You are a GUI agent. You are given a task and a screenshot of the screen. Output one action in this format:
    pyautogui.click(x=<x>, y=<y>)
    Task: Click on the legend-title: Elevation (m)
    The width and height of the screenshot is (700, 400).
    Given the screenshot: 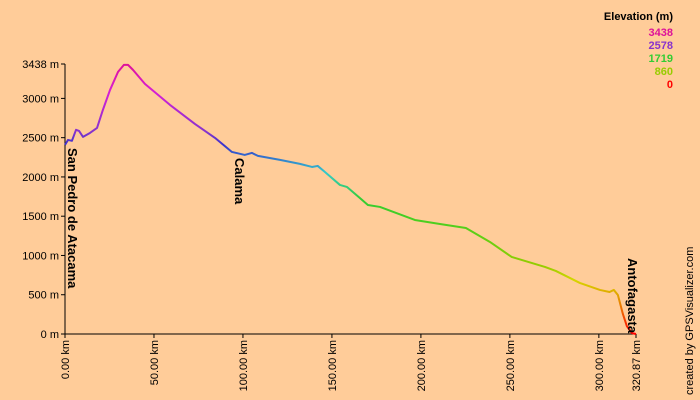 What is the action you would take?
    pyautogui.click(x=638, y=17)
    